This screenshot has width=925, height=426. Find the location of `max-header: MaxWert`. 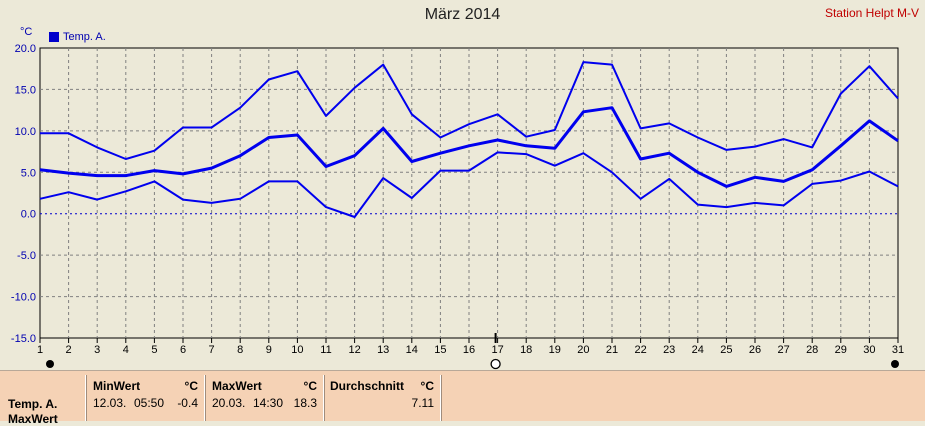

max-header: MaxWert is located at coordinates (237, 386).